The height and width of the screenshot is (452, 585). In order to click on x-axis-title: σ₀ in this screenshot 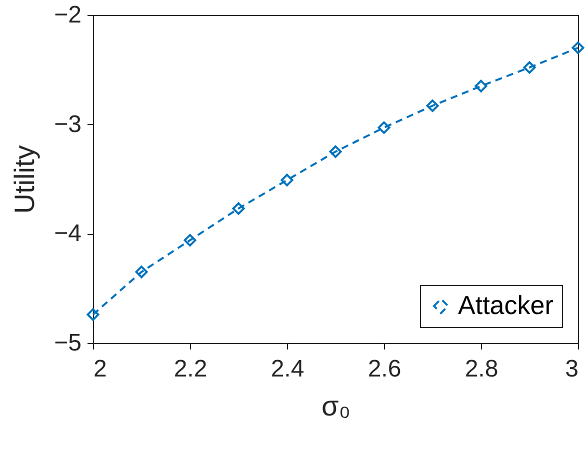, I will do `click(336, 406)`.